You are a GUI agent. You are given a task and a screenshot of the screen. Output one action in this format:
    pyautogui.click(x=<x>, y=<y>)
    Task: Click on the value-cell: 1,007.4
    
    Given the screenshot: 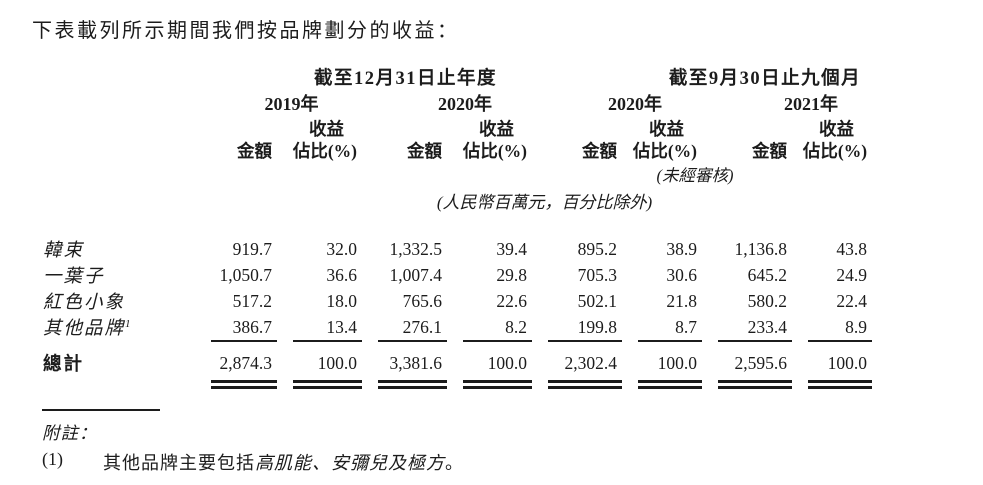 What is the action you would take?
    pyautogui.click(x=416, y=274)
    